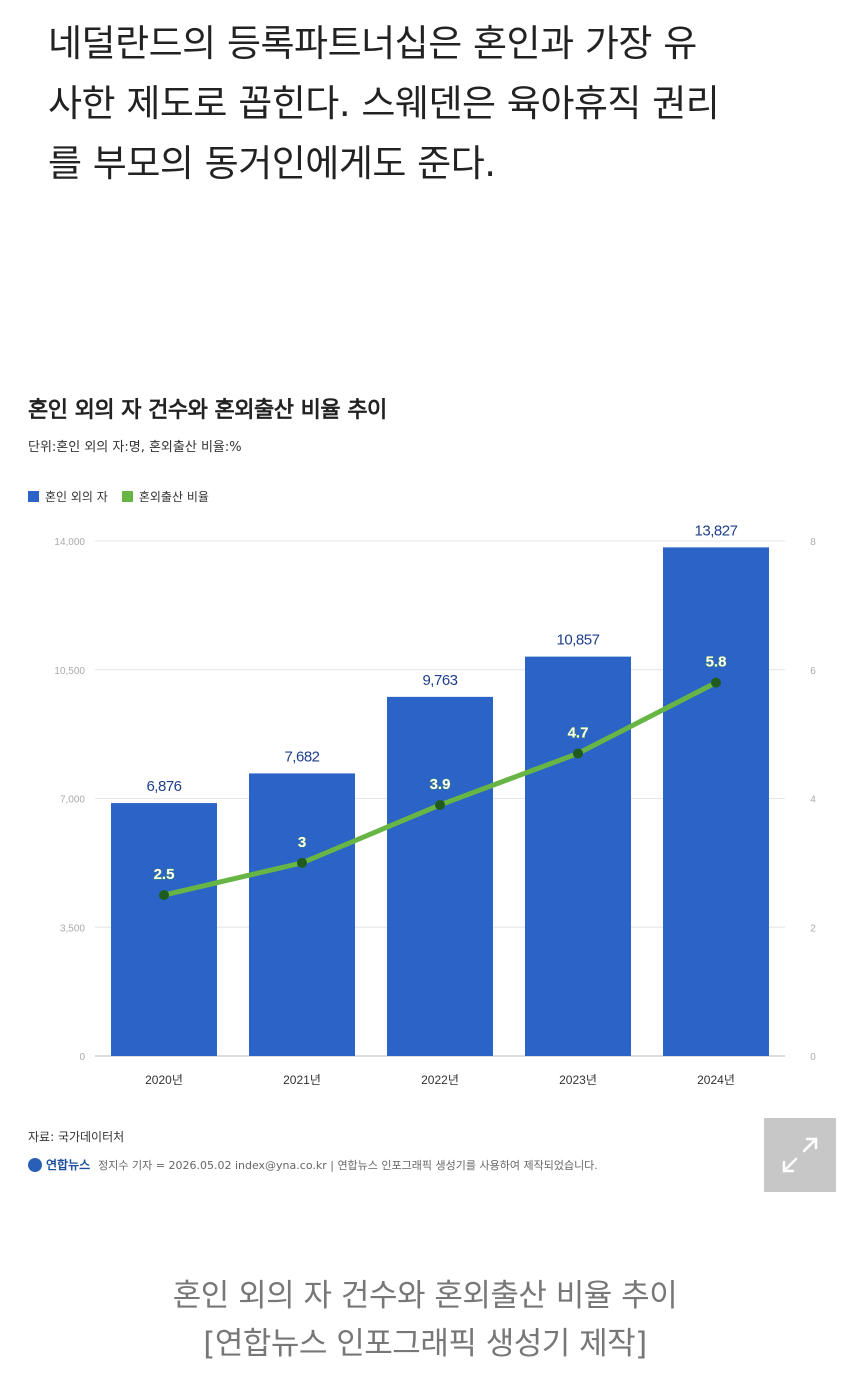 The width and height of the screenshot is (850, 1397). What do you see at coordinates (813, 542) in the screenshot?
I see `y-right-tick-label: 8` at bounding box center [813, 542].